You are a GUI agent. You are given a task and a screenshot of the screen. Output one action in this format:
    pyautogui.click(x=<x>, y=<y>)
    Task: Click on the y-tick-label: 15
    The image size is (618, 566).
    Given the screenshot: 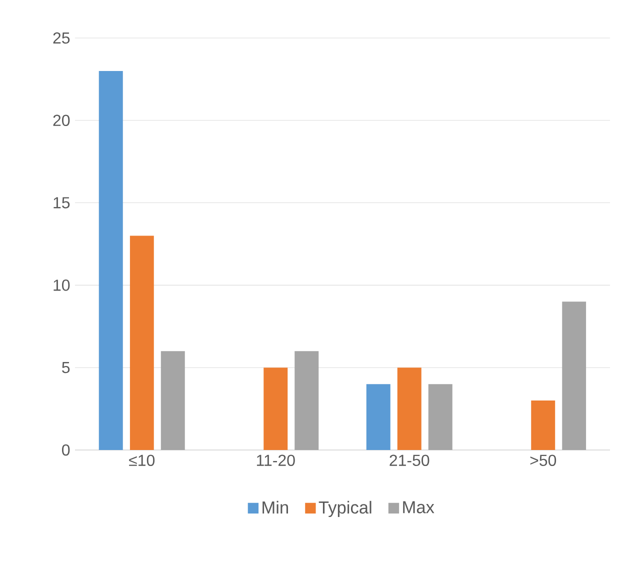 What is the action you would take?
    pyautogui.click(x=62, y=202)
    